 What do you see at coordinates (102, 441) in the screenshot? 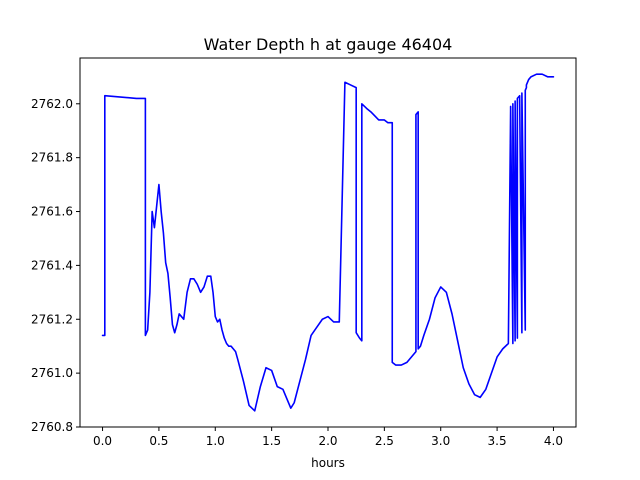
I see `x-tick-label: 0.0` at bounding box center [102, 441].